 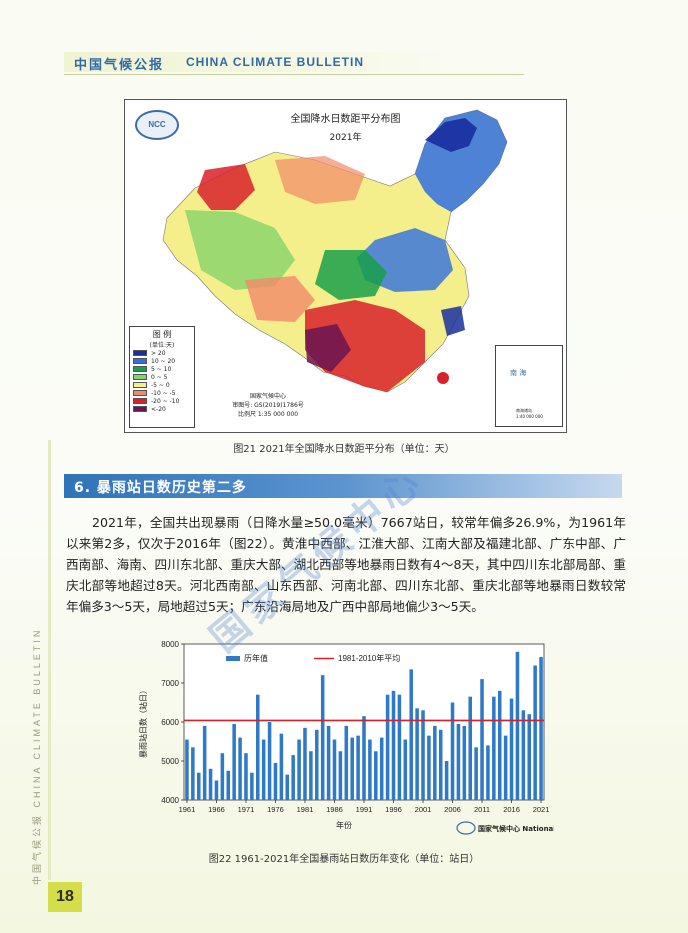 What do you see at coordinates (256, 658) in the screenshot?
I see `legend-series-label: 历年值` at bounding box center [256, 658].